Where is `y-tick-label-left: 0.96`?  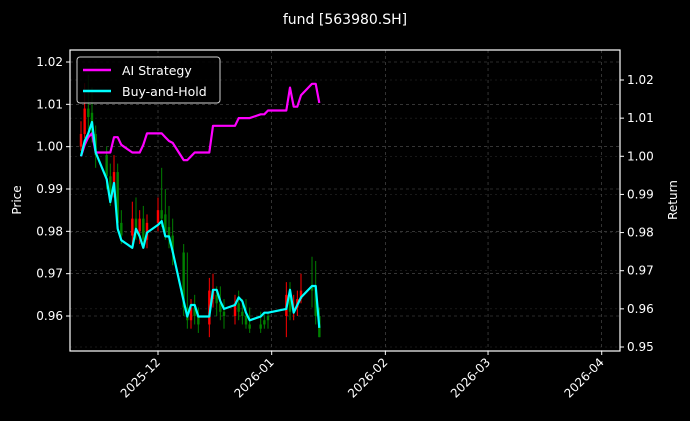 y-tick-label-left: 0.96 is located at coordinates (49, 316).